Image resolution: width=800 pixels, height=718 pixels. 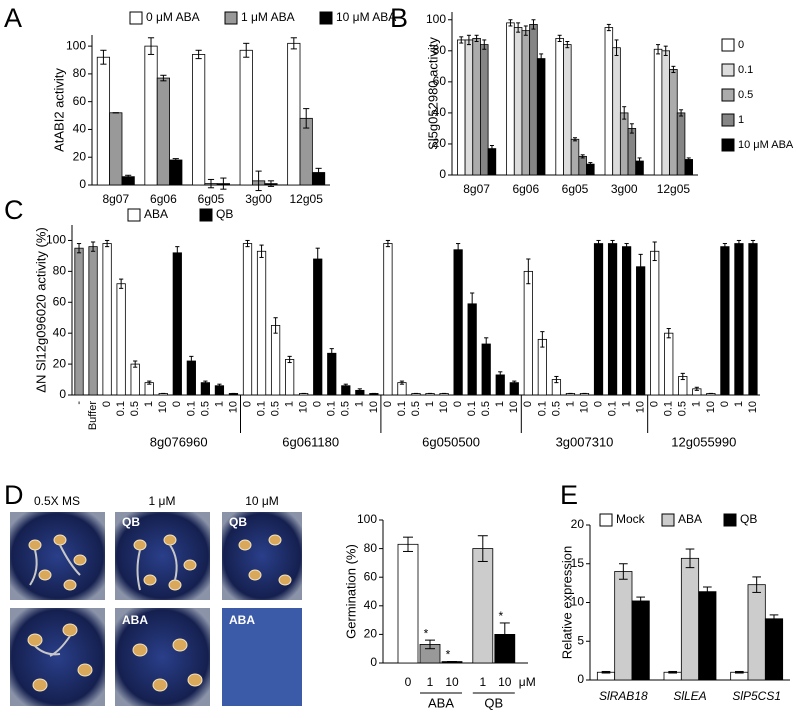 I want to click on group-label: 6g050500, so click(x=451, y=441).